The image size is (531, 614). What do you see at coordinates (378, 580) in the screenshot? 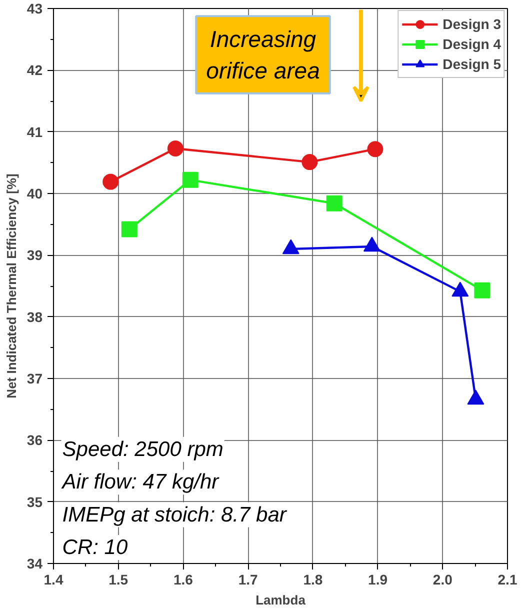
I see `x-tick-label: 1.9` at bounding box center [378, 580].